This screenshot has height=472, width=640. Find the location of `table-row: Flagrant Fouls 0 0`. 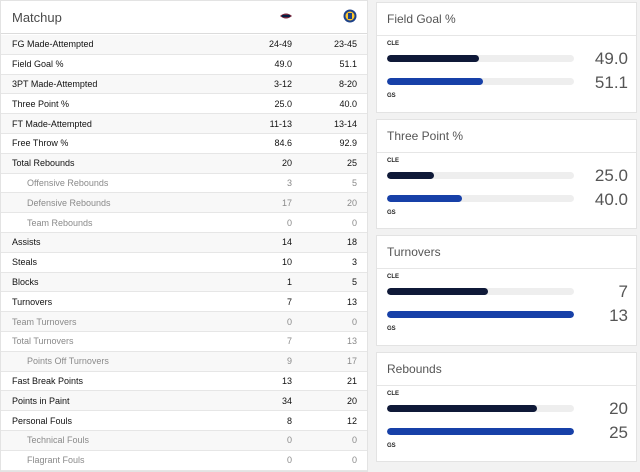

table-row: Flagrant Fouls 0 0 is located at coordinates (184, 461).